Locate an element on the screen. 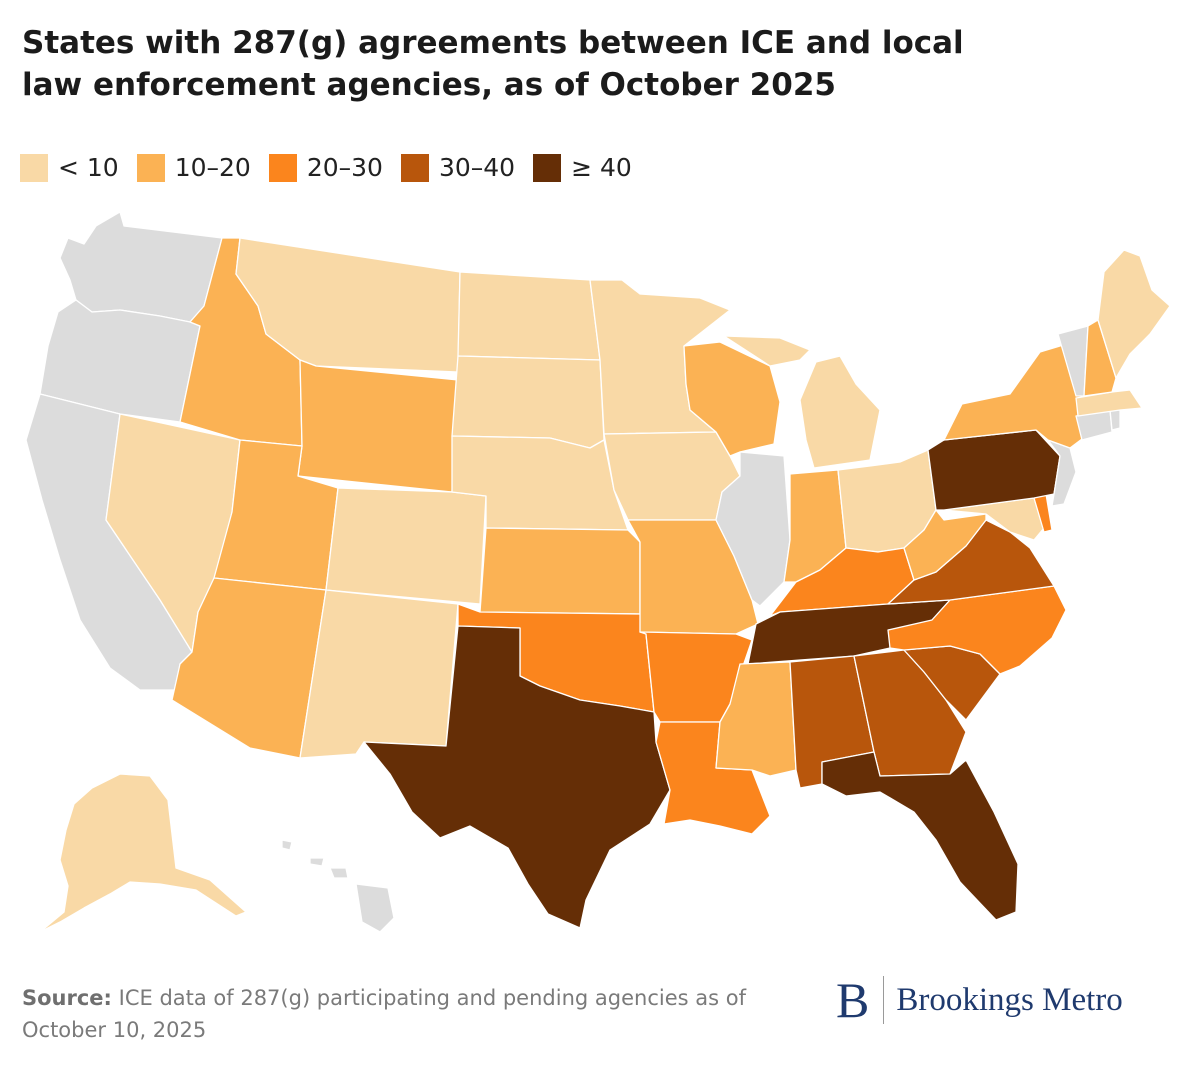 Image resolution: width=1200 pixels, height=1068 pixels. legend: < 10 10–20 20–30 30–40 ≥ 40 is located at coordinates (335, 167).